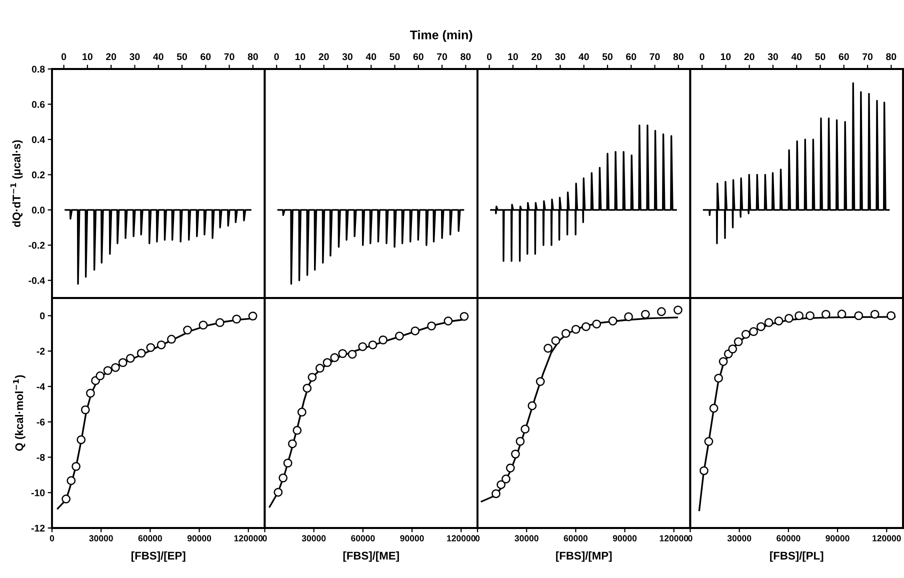 The height and width of the screenshot is (578, 904). I want to click on x-axis-title: [FBS]/[EP], so click(159, 556).